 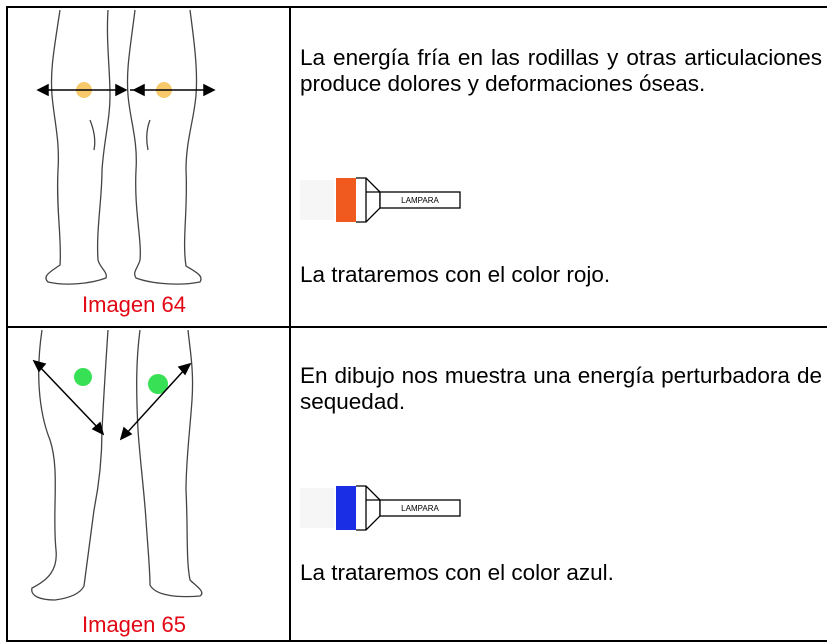 What do you see at coordinates (457, 572) in the screenshot?
I see `paragraph: La trataremos con el color azul.` at bounding box center [457, 572].